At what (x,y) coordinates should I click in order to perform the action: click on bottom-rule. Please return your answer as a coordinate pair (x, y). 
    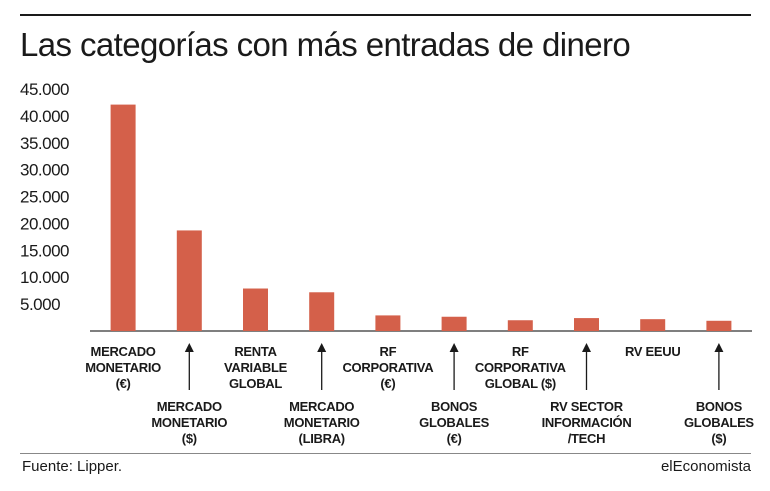
    Looking at the image, I should click on (385, 453).